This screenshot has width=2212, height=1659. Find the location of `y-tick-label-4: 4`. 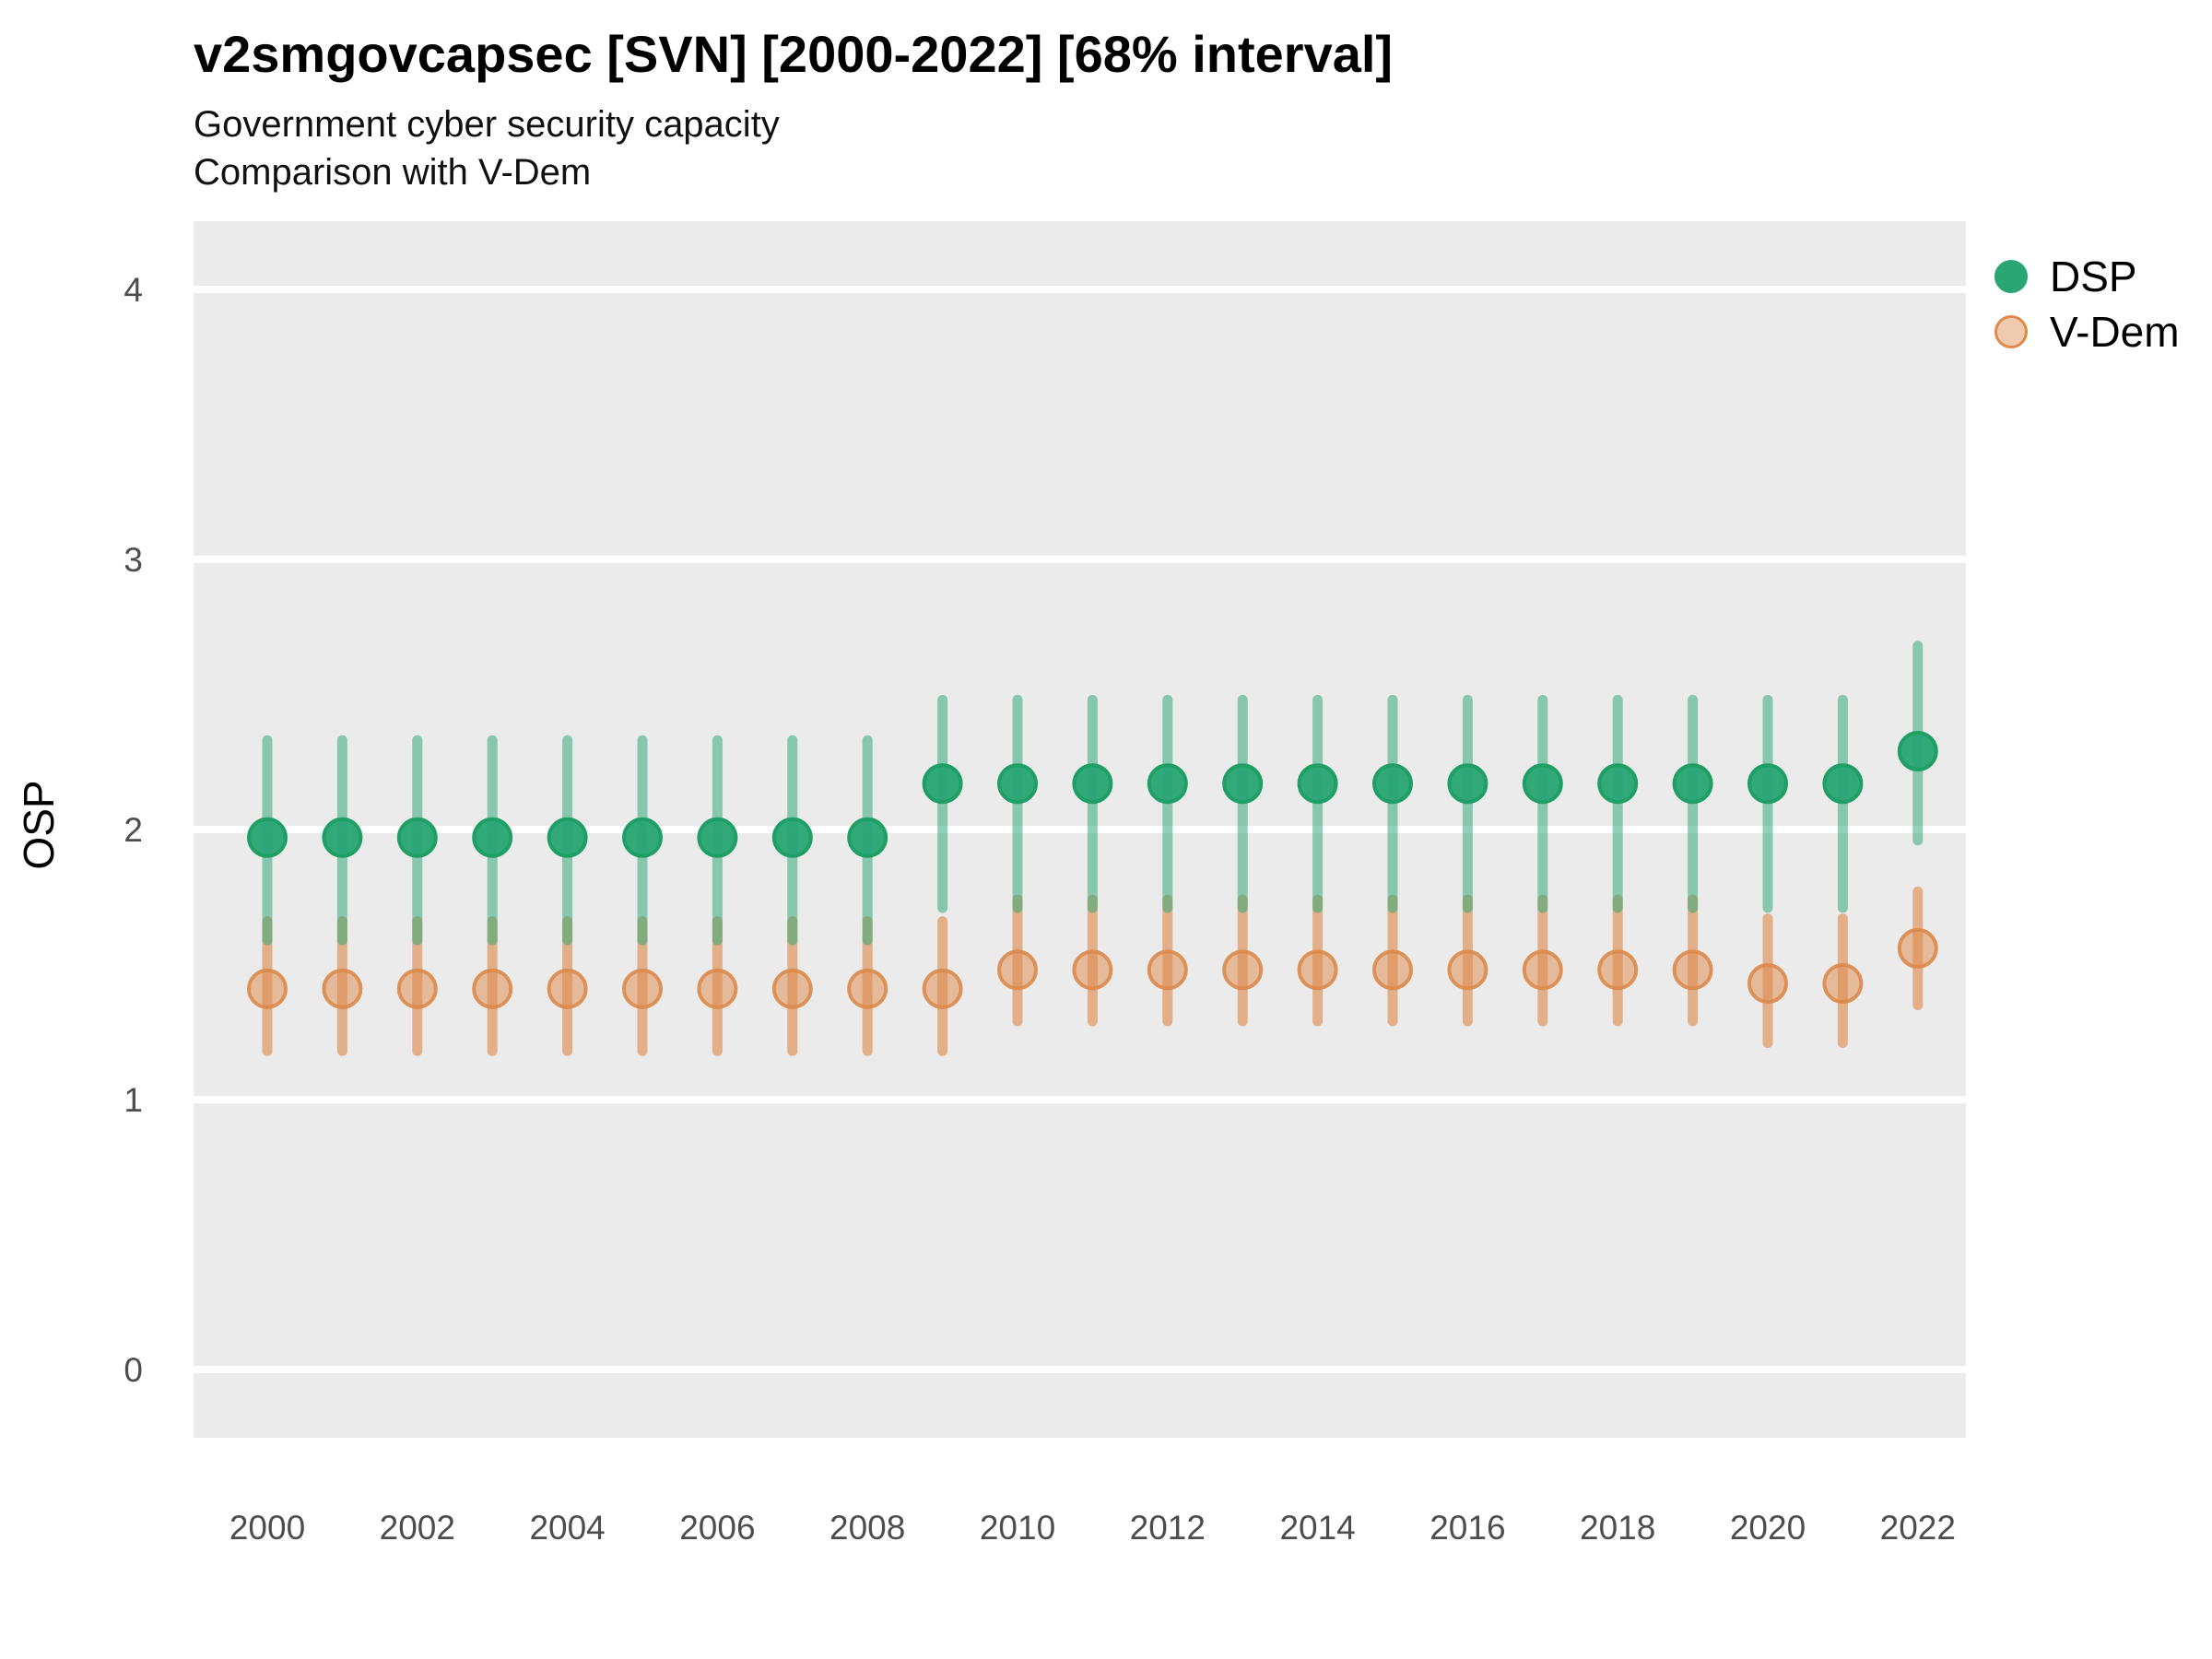

y-tick-label-4: 4 is located at coordinates (133, 290).